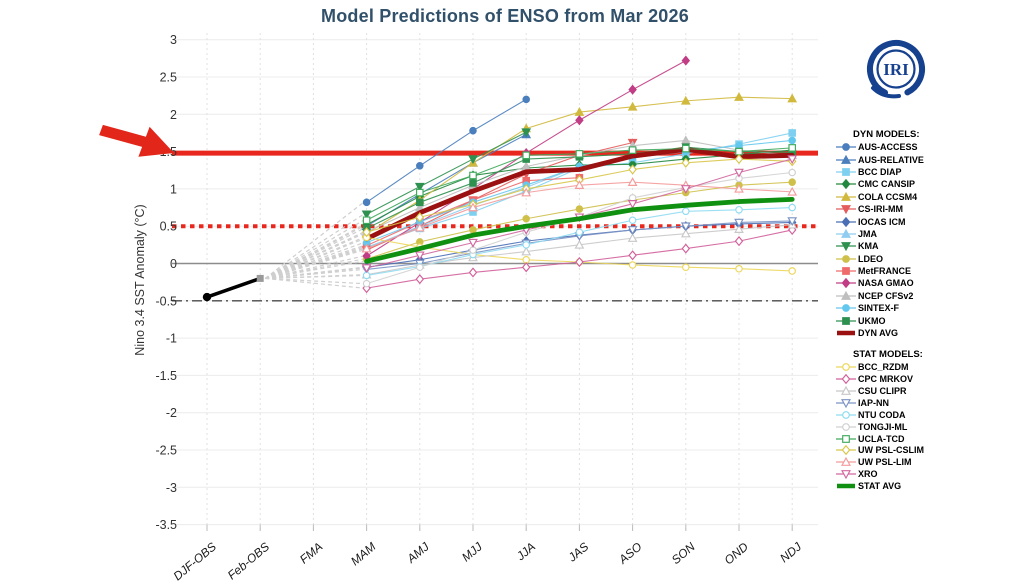 This screenshot has height=585, width=1024. I want to click on legend-item-jma: JMA, so click(929, 234).